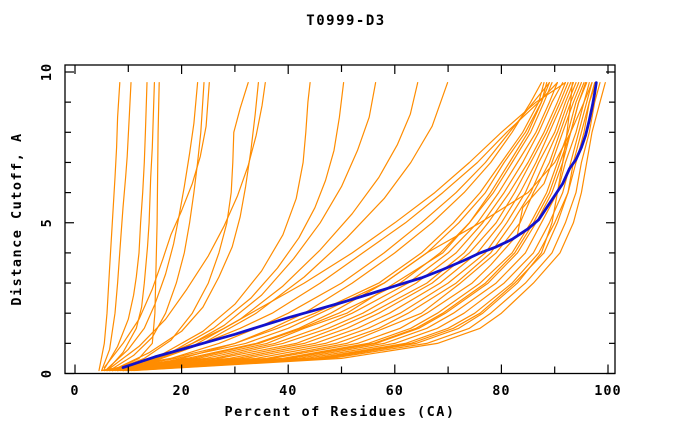 This screenshot has height=440, width=680. What do you see at coordinates (288, 391) in the screenshot?
I see `x-tick-label: 40` at bounding box center [288, 391].